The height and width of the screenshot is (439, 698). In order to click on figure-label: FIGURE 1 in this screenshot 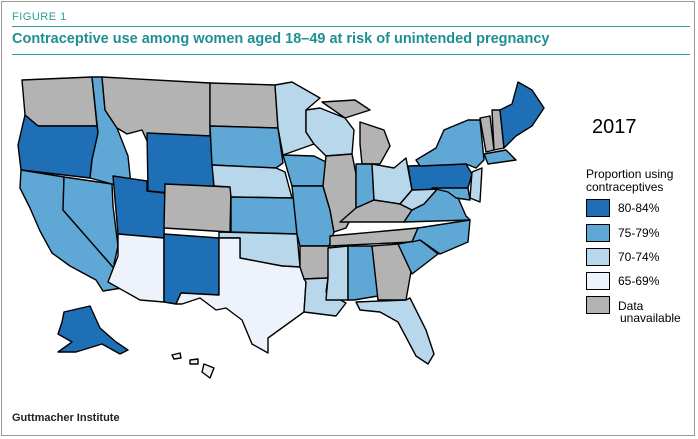, I will do `click(39, 17)`.